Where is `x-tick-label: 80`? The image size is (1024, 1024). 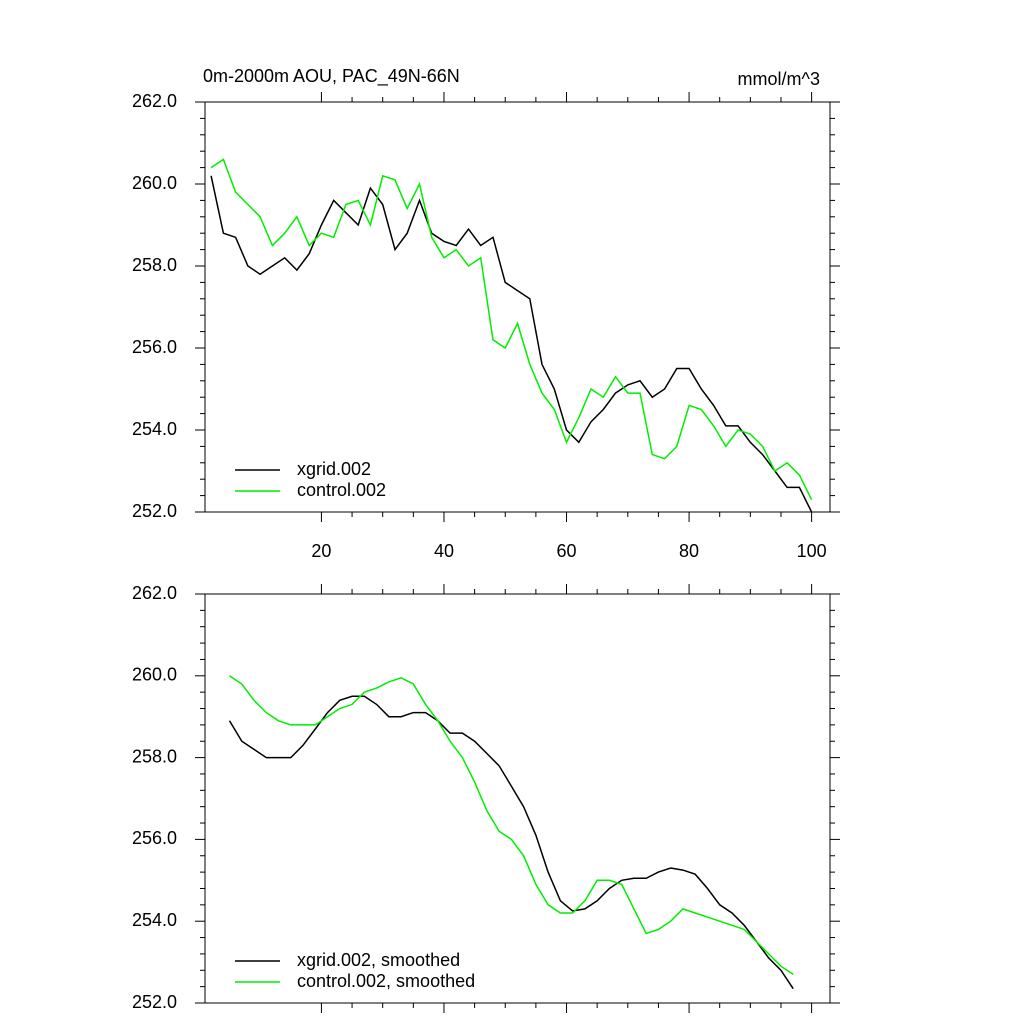
x-tick-label: 80 is located at coordinates (689, 551).